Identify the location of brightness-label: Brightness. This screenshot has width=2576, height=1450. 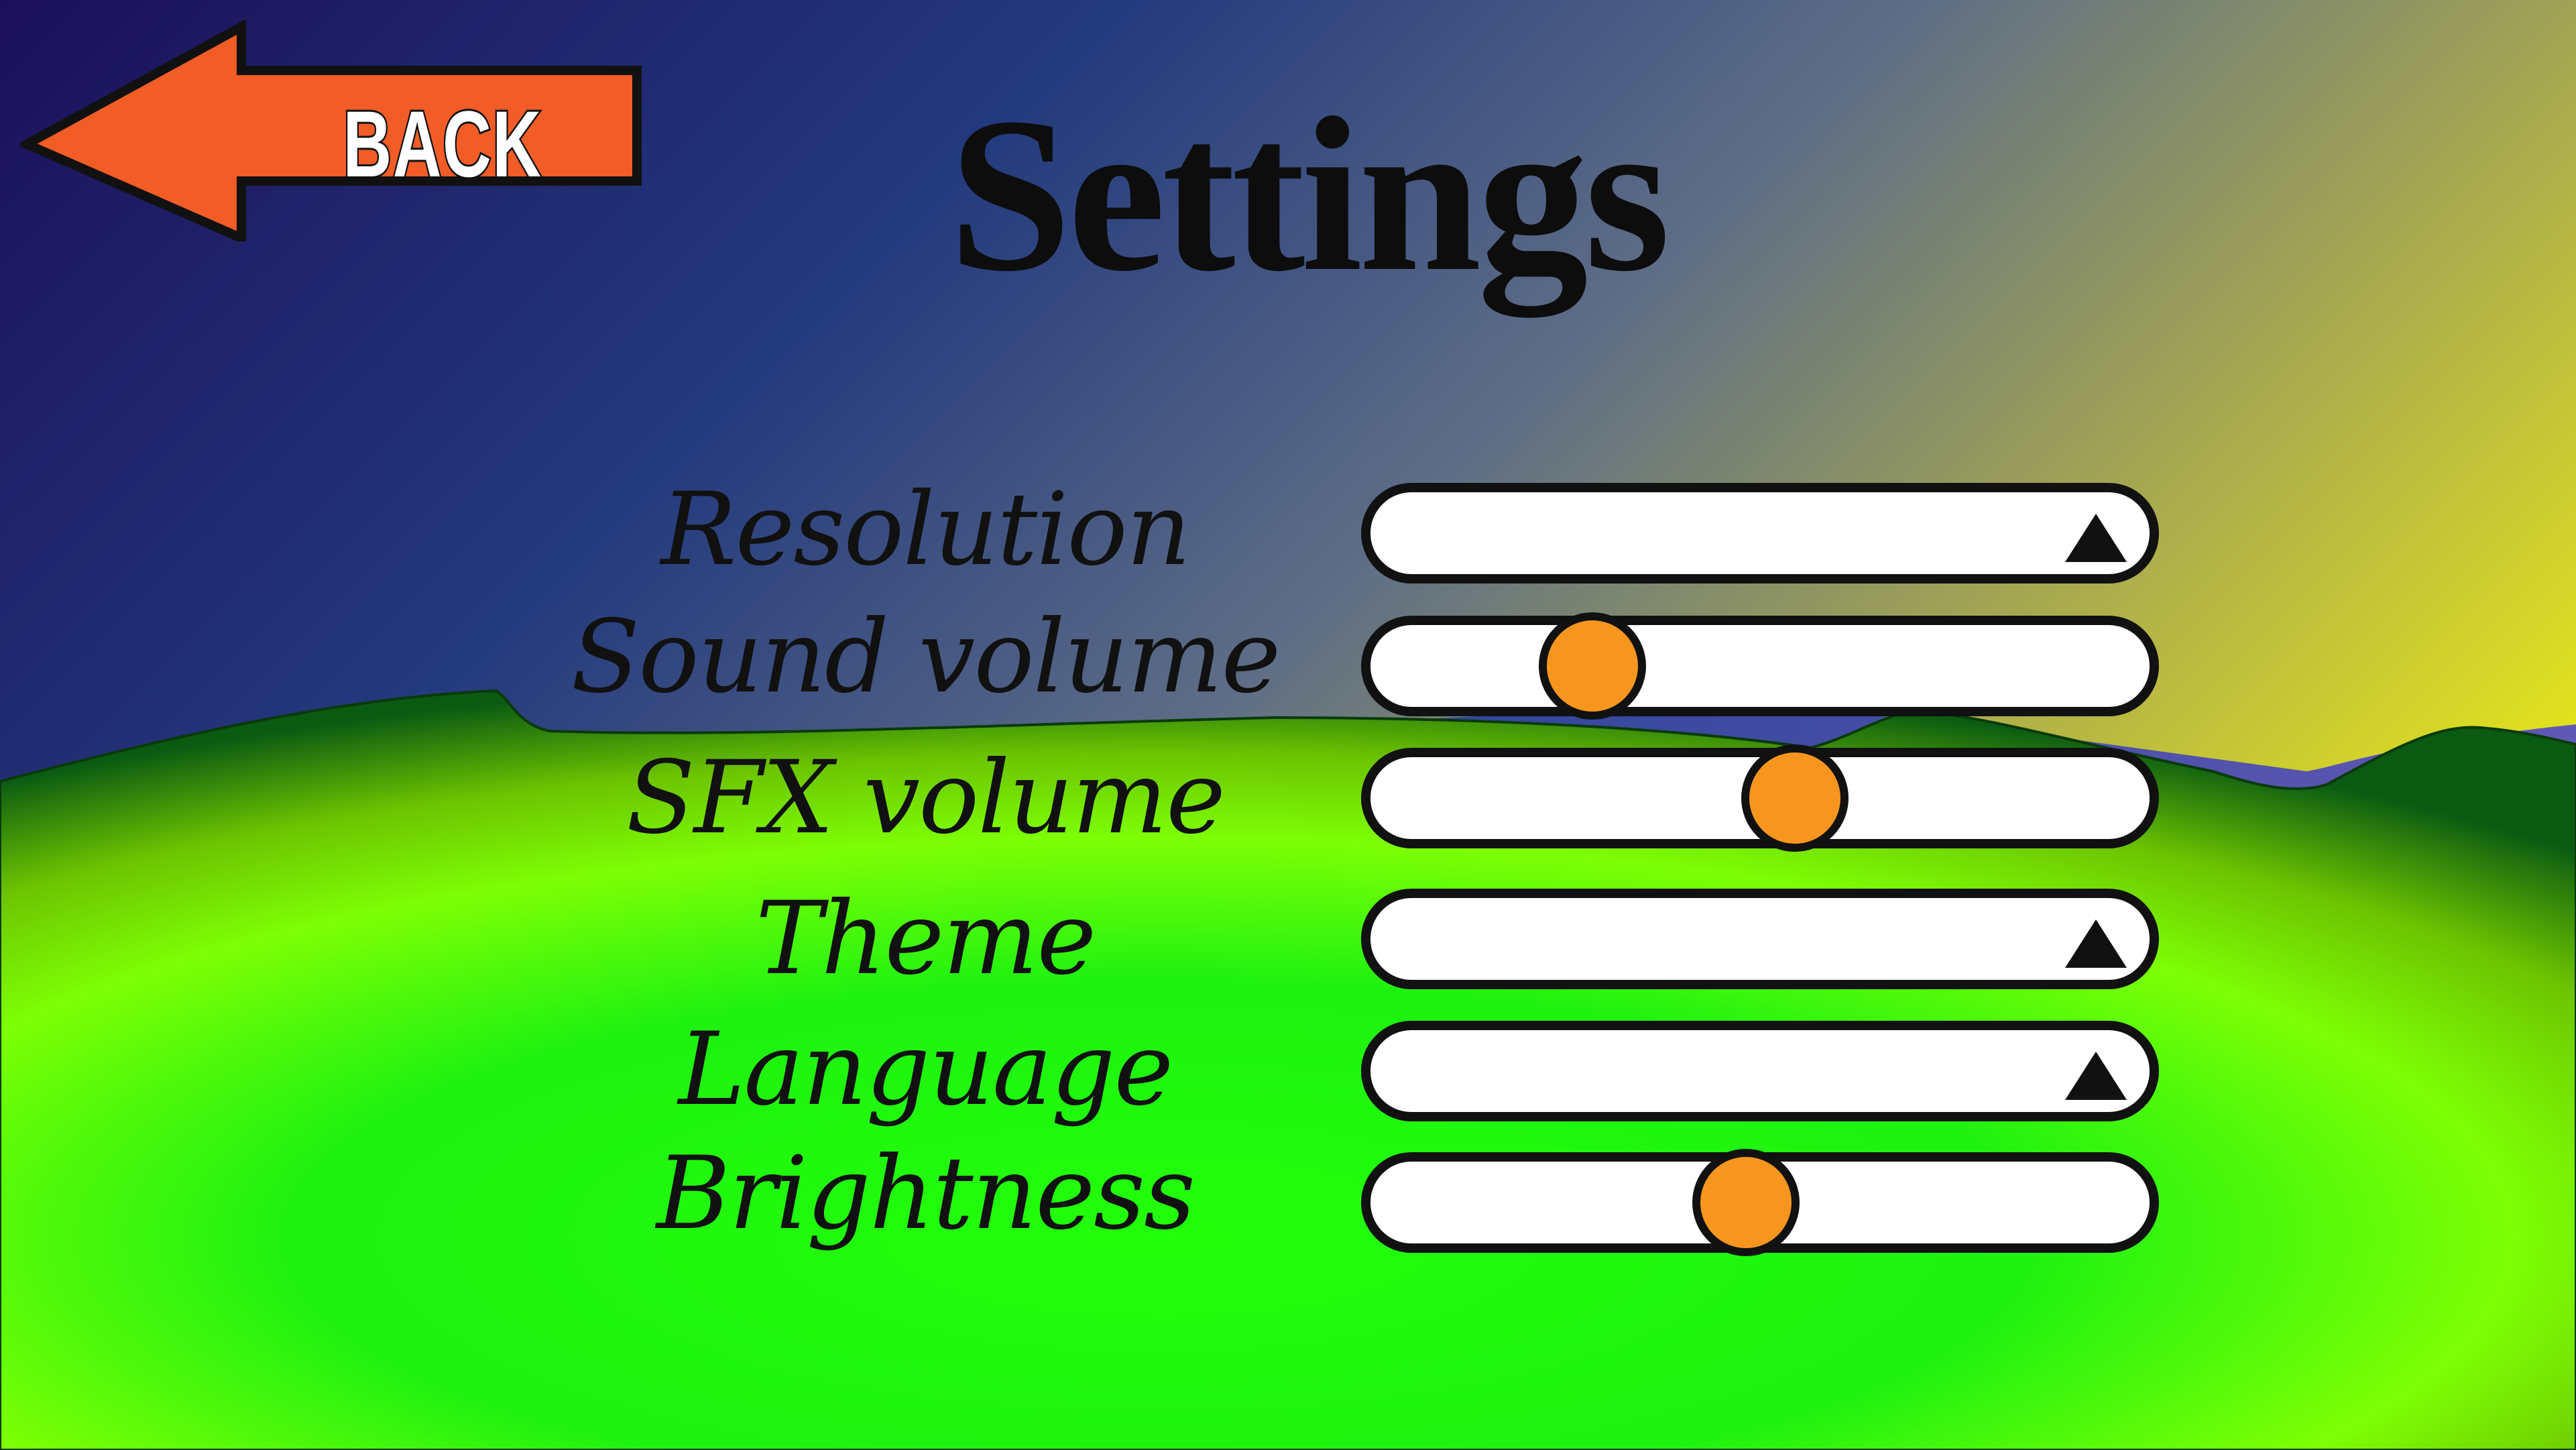
(925, 1193).